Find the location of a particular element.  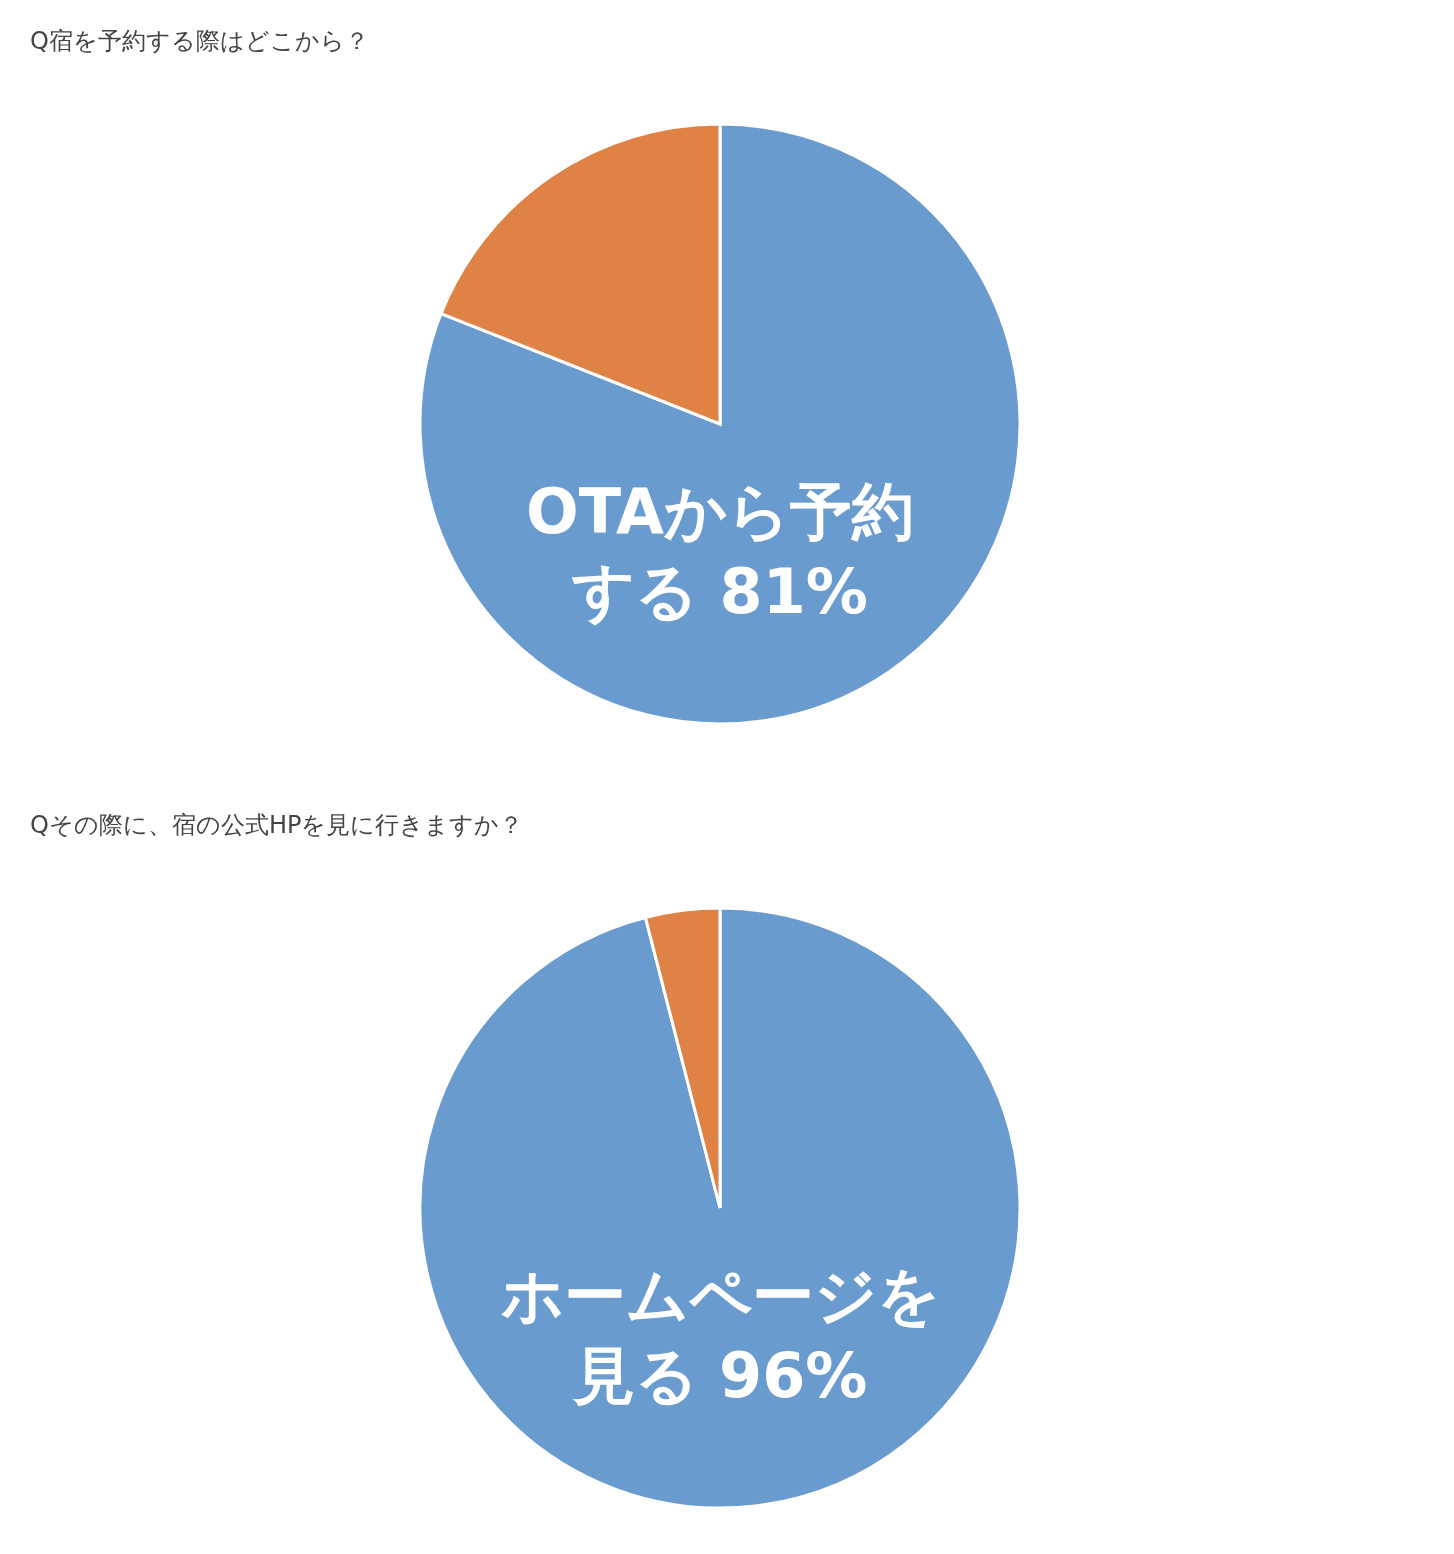

slice-label: OTAから予約する 81% is located at coordinates (720, 551).